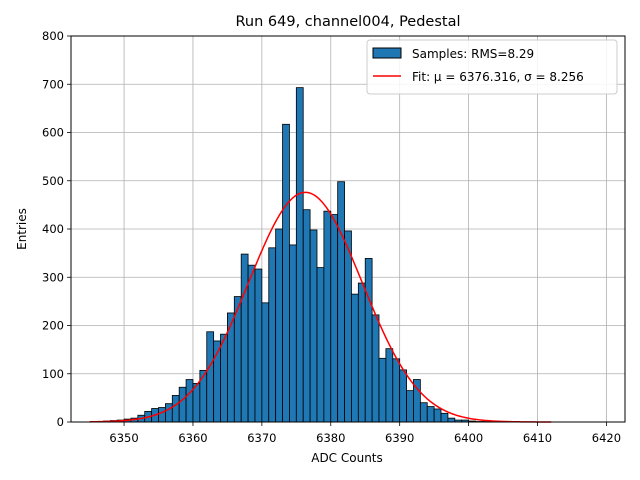 The image size is (640, 480). What do you see at coordinates (60, 422) in the screenshot?
I see `y-tick-label: 0` at bounding box center [60, 422].